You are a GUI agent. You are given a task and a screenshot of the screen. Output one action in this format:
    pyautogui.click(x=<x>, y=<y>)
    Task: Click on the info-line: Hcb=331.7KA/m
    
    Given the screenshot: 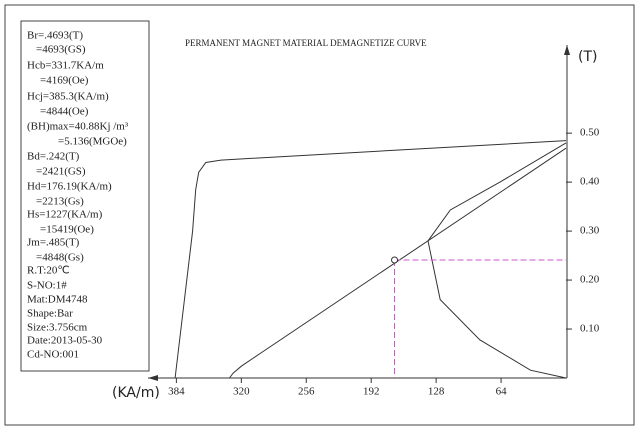 What is the action you would take?
    pyautogui.click(x=65, y=66)
    